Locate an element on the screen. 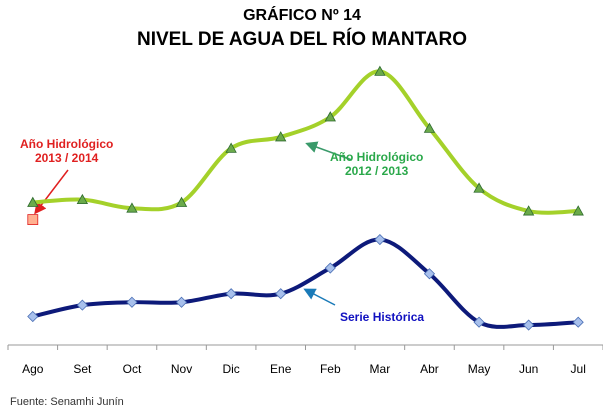 This screenshot has width=603, height=415. x-tick-label: Ago is located at coordinates (33, 369).